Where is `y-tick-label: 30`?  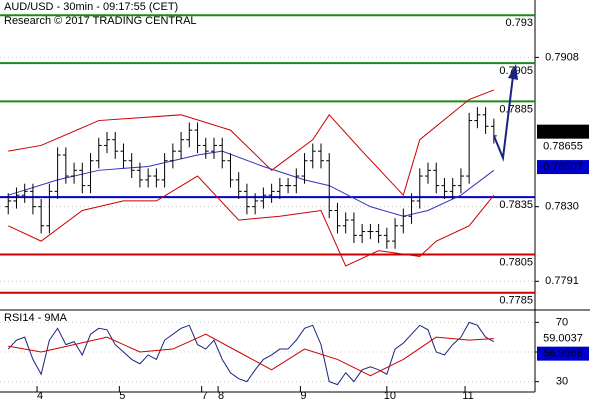 y-tick-label: 30 is located at coordinates (562, 382).